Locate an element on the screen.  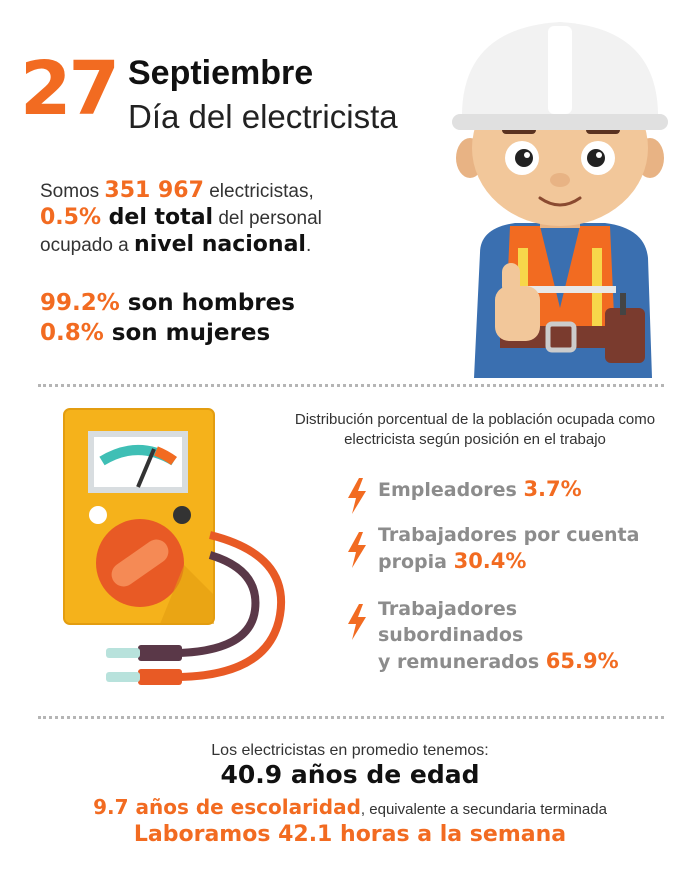
day-number: 27 is located at coordinates (70, 89).